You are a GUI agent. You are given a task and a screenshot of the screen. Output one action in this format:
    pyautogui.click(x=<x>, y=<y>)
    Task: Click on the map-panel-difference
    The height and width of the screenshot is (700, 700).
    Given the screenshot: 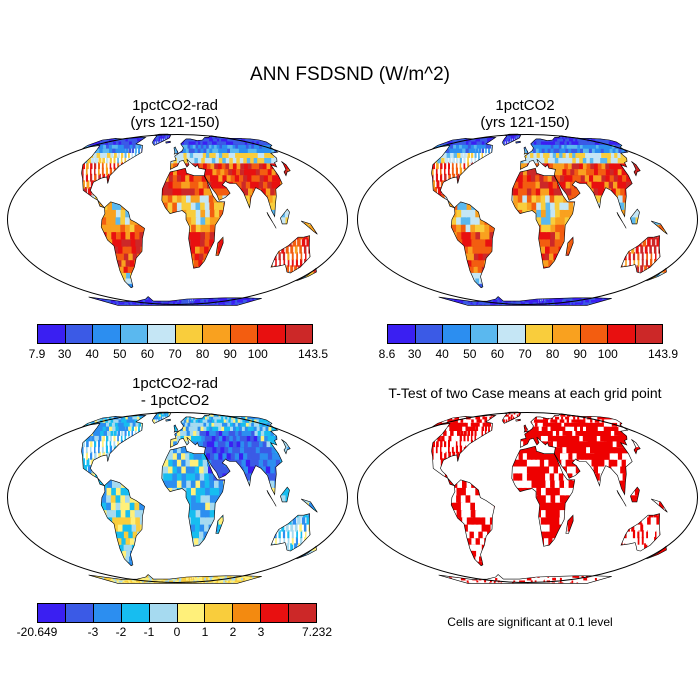 What is the action you would take?
    pyautogui.click(x=177, y=497)
    